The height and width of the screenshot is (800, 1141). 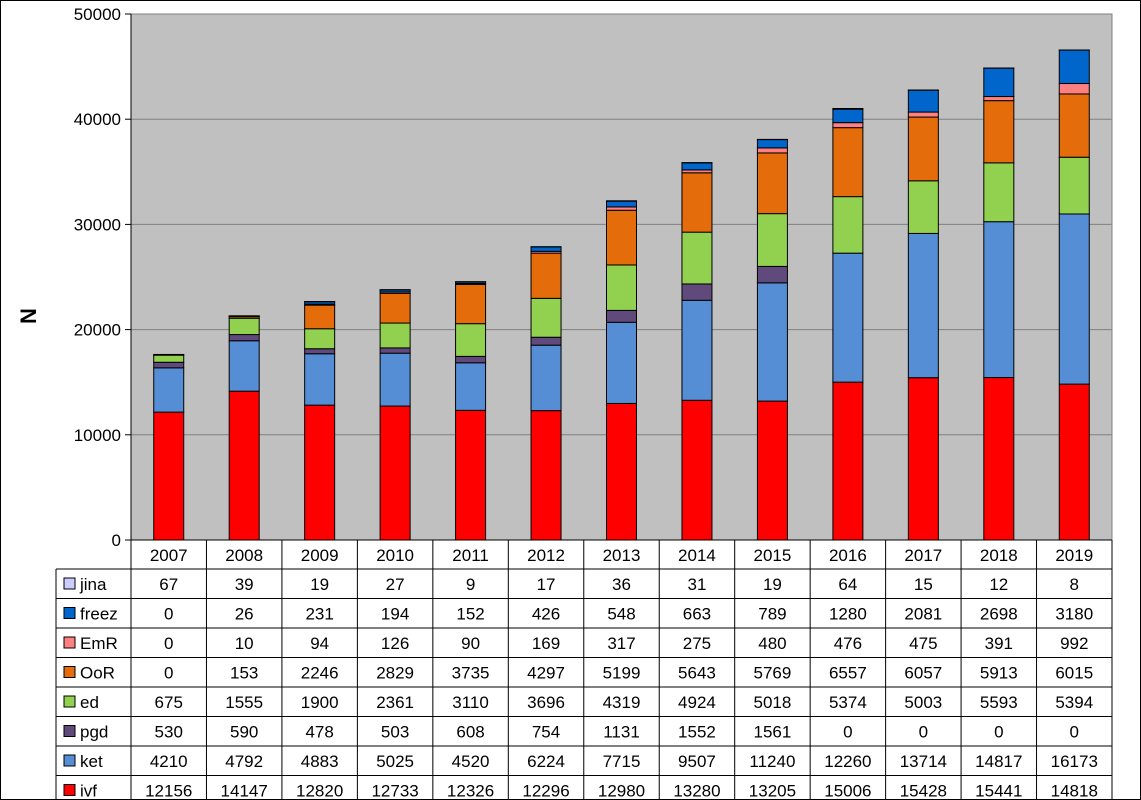 I want to click on data-label: 6057, so click(x=923, y=673).